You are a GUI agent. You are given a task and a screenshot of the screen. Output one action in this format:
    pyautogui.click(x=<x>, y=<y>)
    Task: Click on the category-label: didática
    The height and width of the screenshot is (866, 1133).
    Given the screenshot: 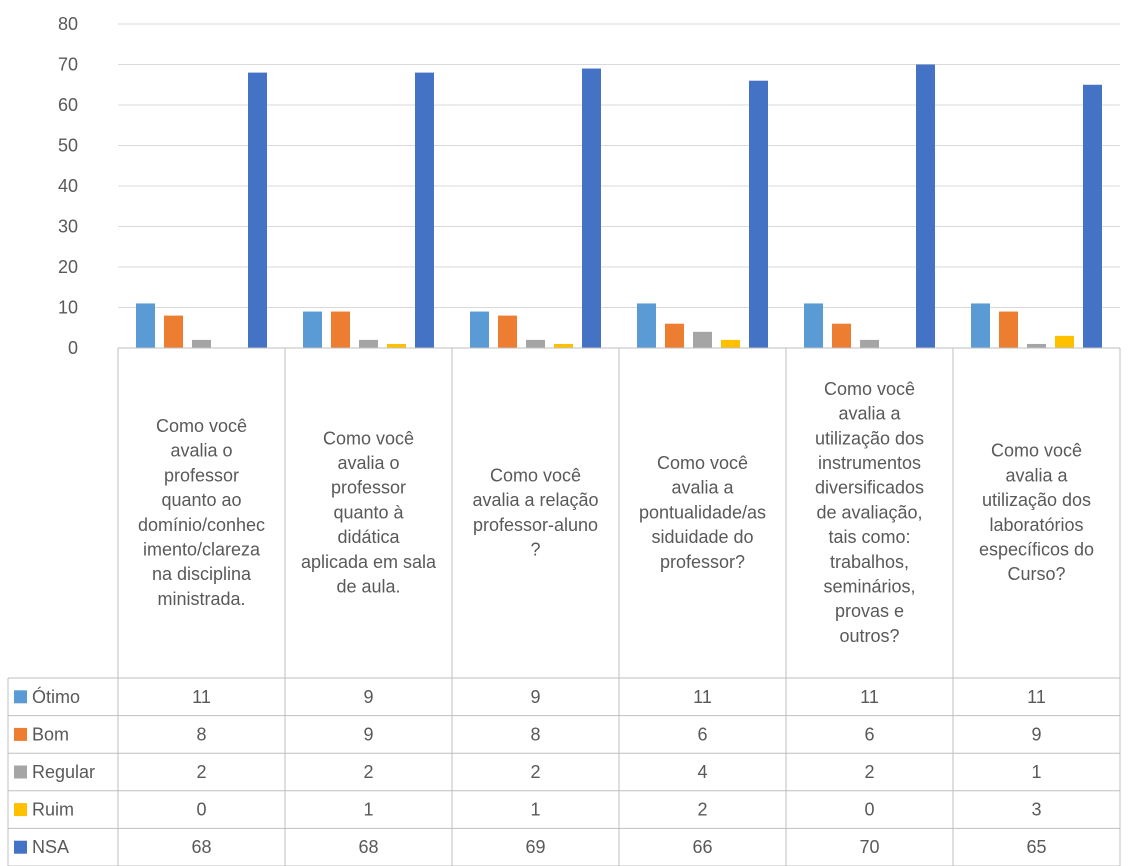 What is the action you would take?
    pyautogui.click(x=368, y=537)
    